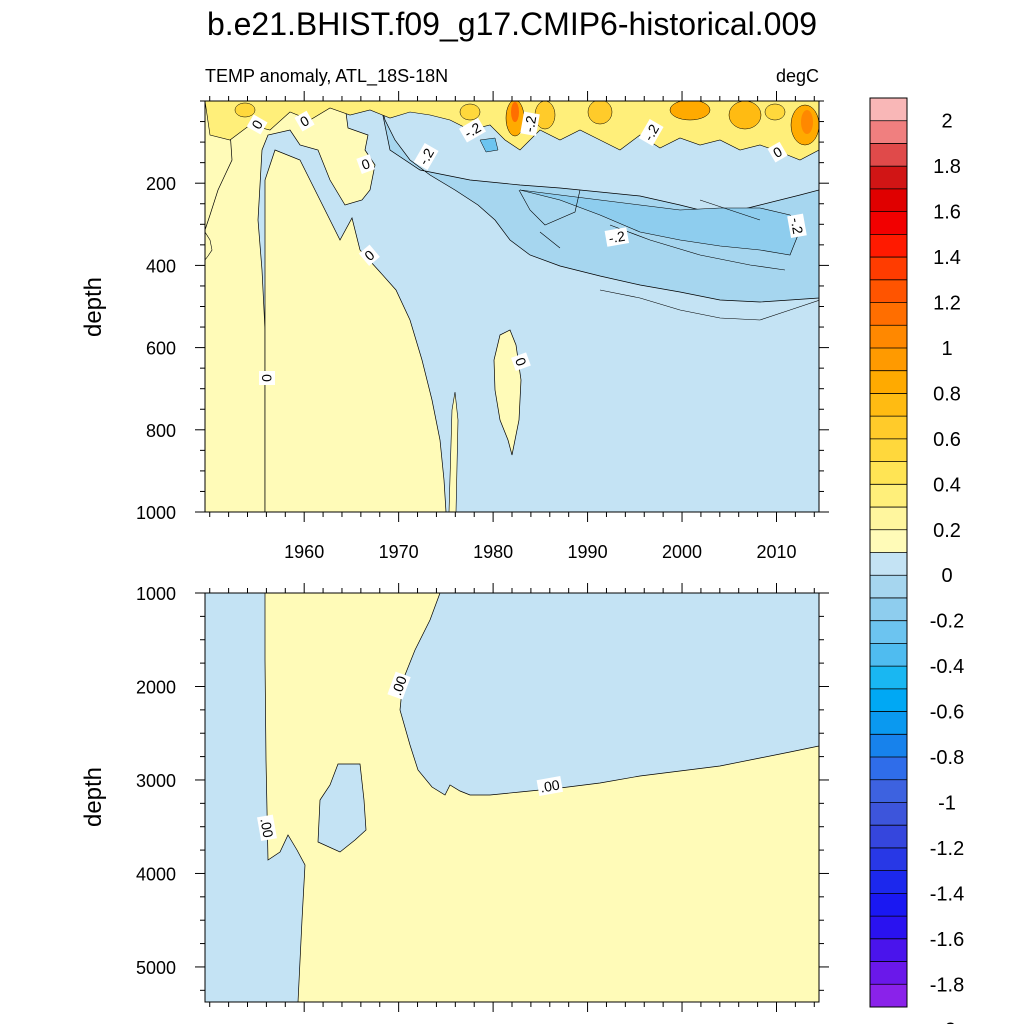 The width and height of the screenshot is (1024, 1024). Describe the element at coordinates (946, 122) in the screenshot. I see `colorbar-label: 2` at that location.